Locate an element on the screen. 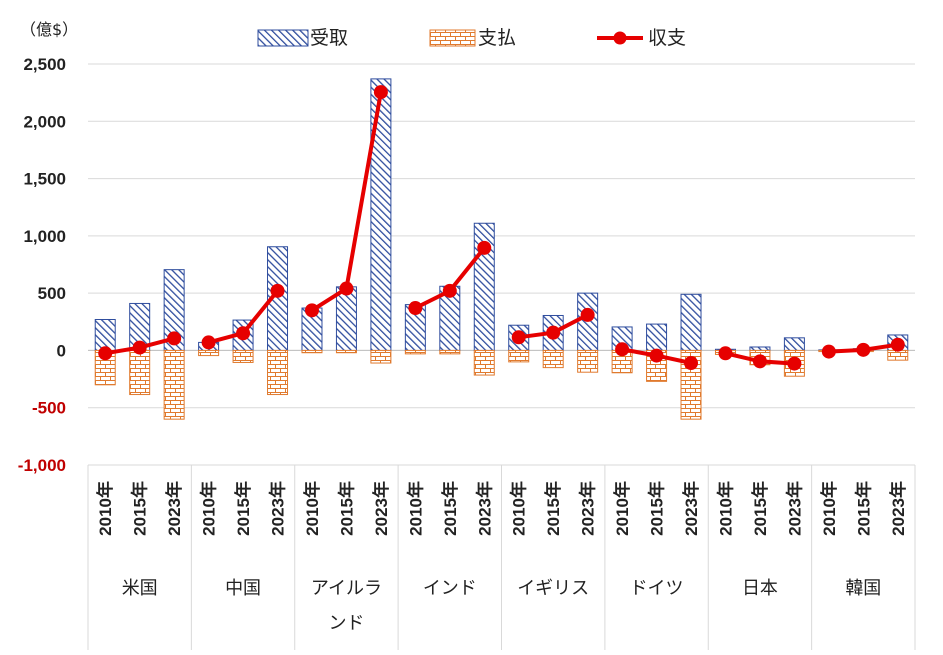  legend-item-payments: 支払 is located at coordinates (472, 38).